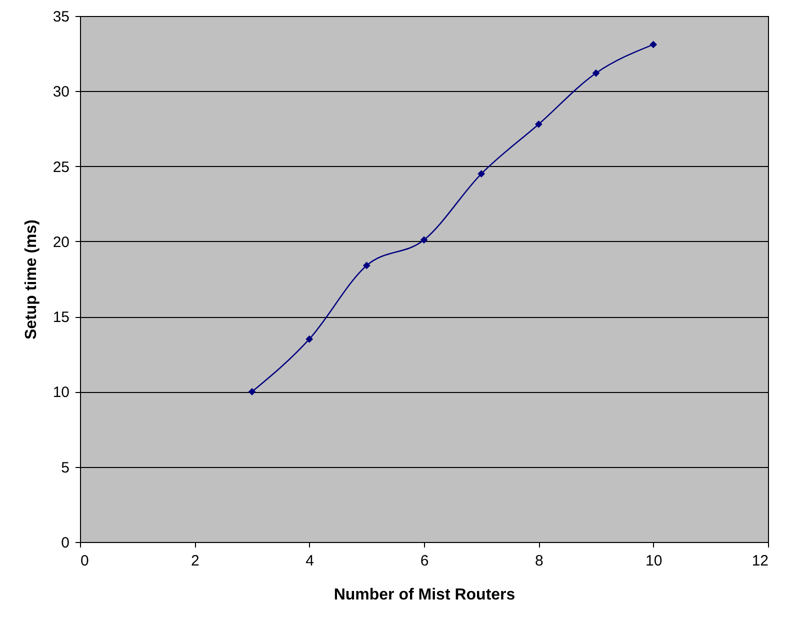 Image resolution: width=785 pixels, height=623 pixels. I want to click on x-axis-title: Number of Mist Routers, so click(425, 595).